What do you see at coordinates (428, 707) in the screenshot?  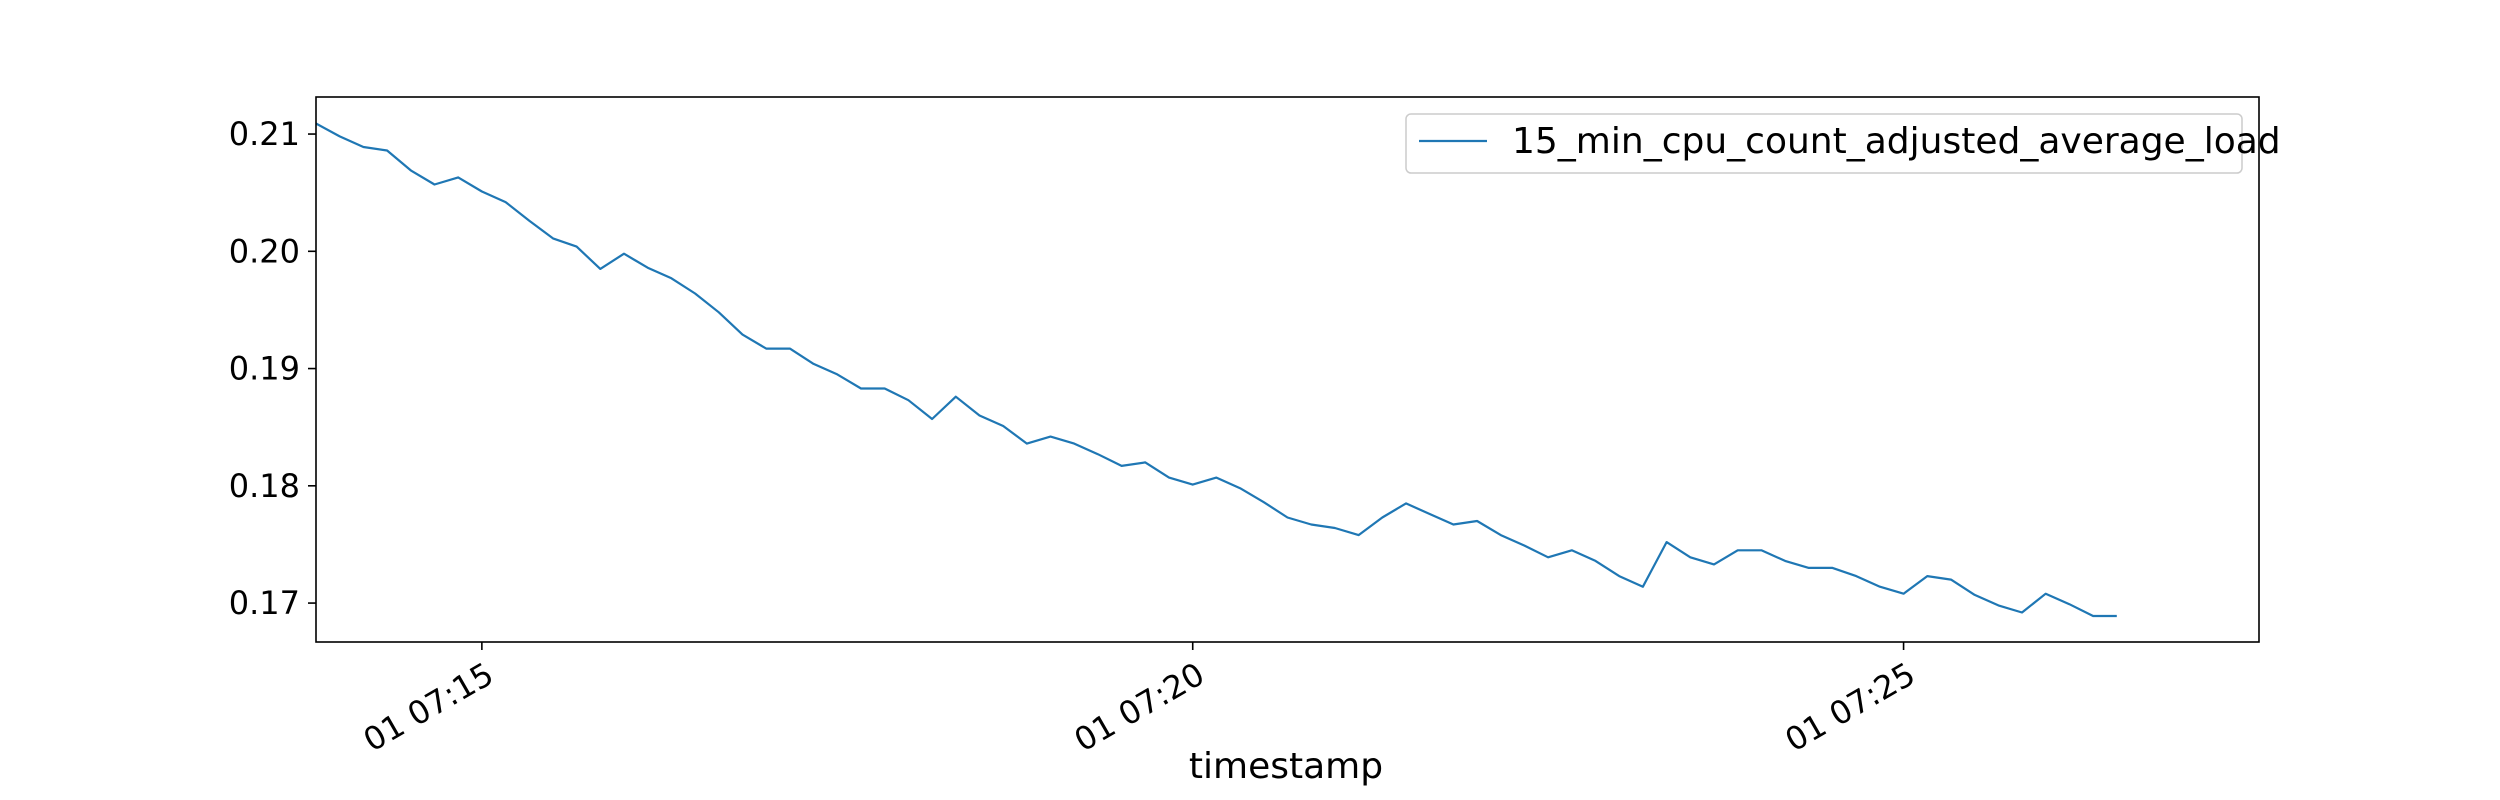 I see `x-tick-label: 01 07:15` at bounding box center [428, 707].